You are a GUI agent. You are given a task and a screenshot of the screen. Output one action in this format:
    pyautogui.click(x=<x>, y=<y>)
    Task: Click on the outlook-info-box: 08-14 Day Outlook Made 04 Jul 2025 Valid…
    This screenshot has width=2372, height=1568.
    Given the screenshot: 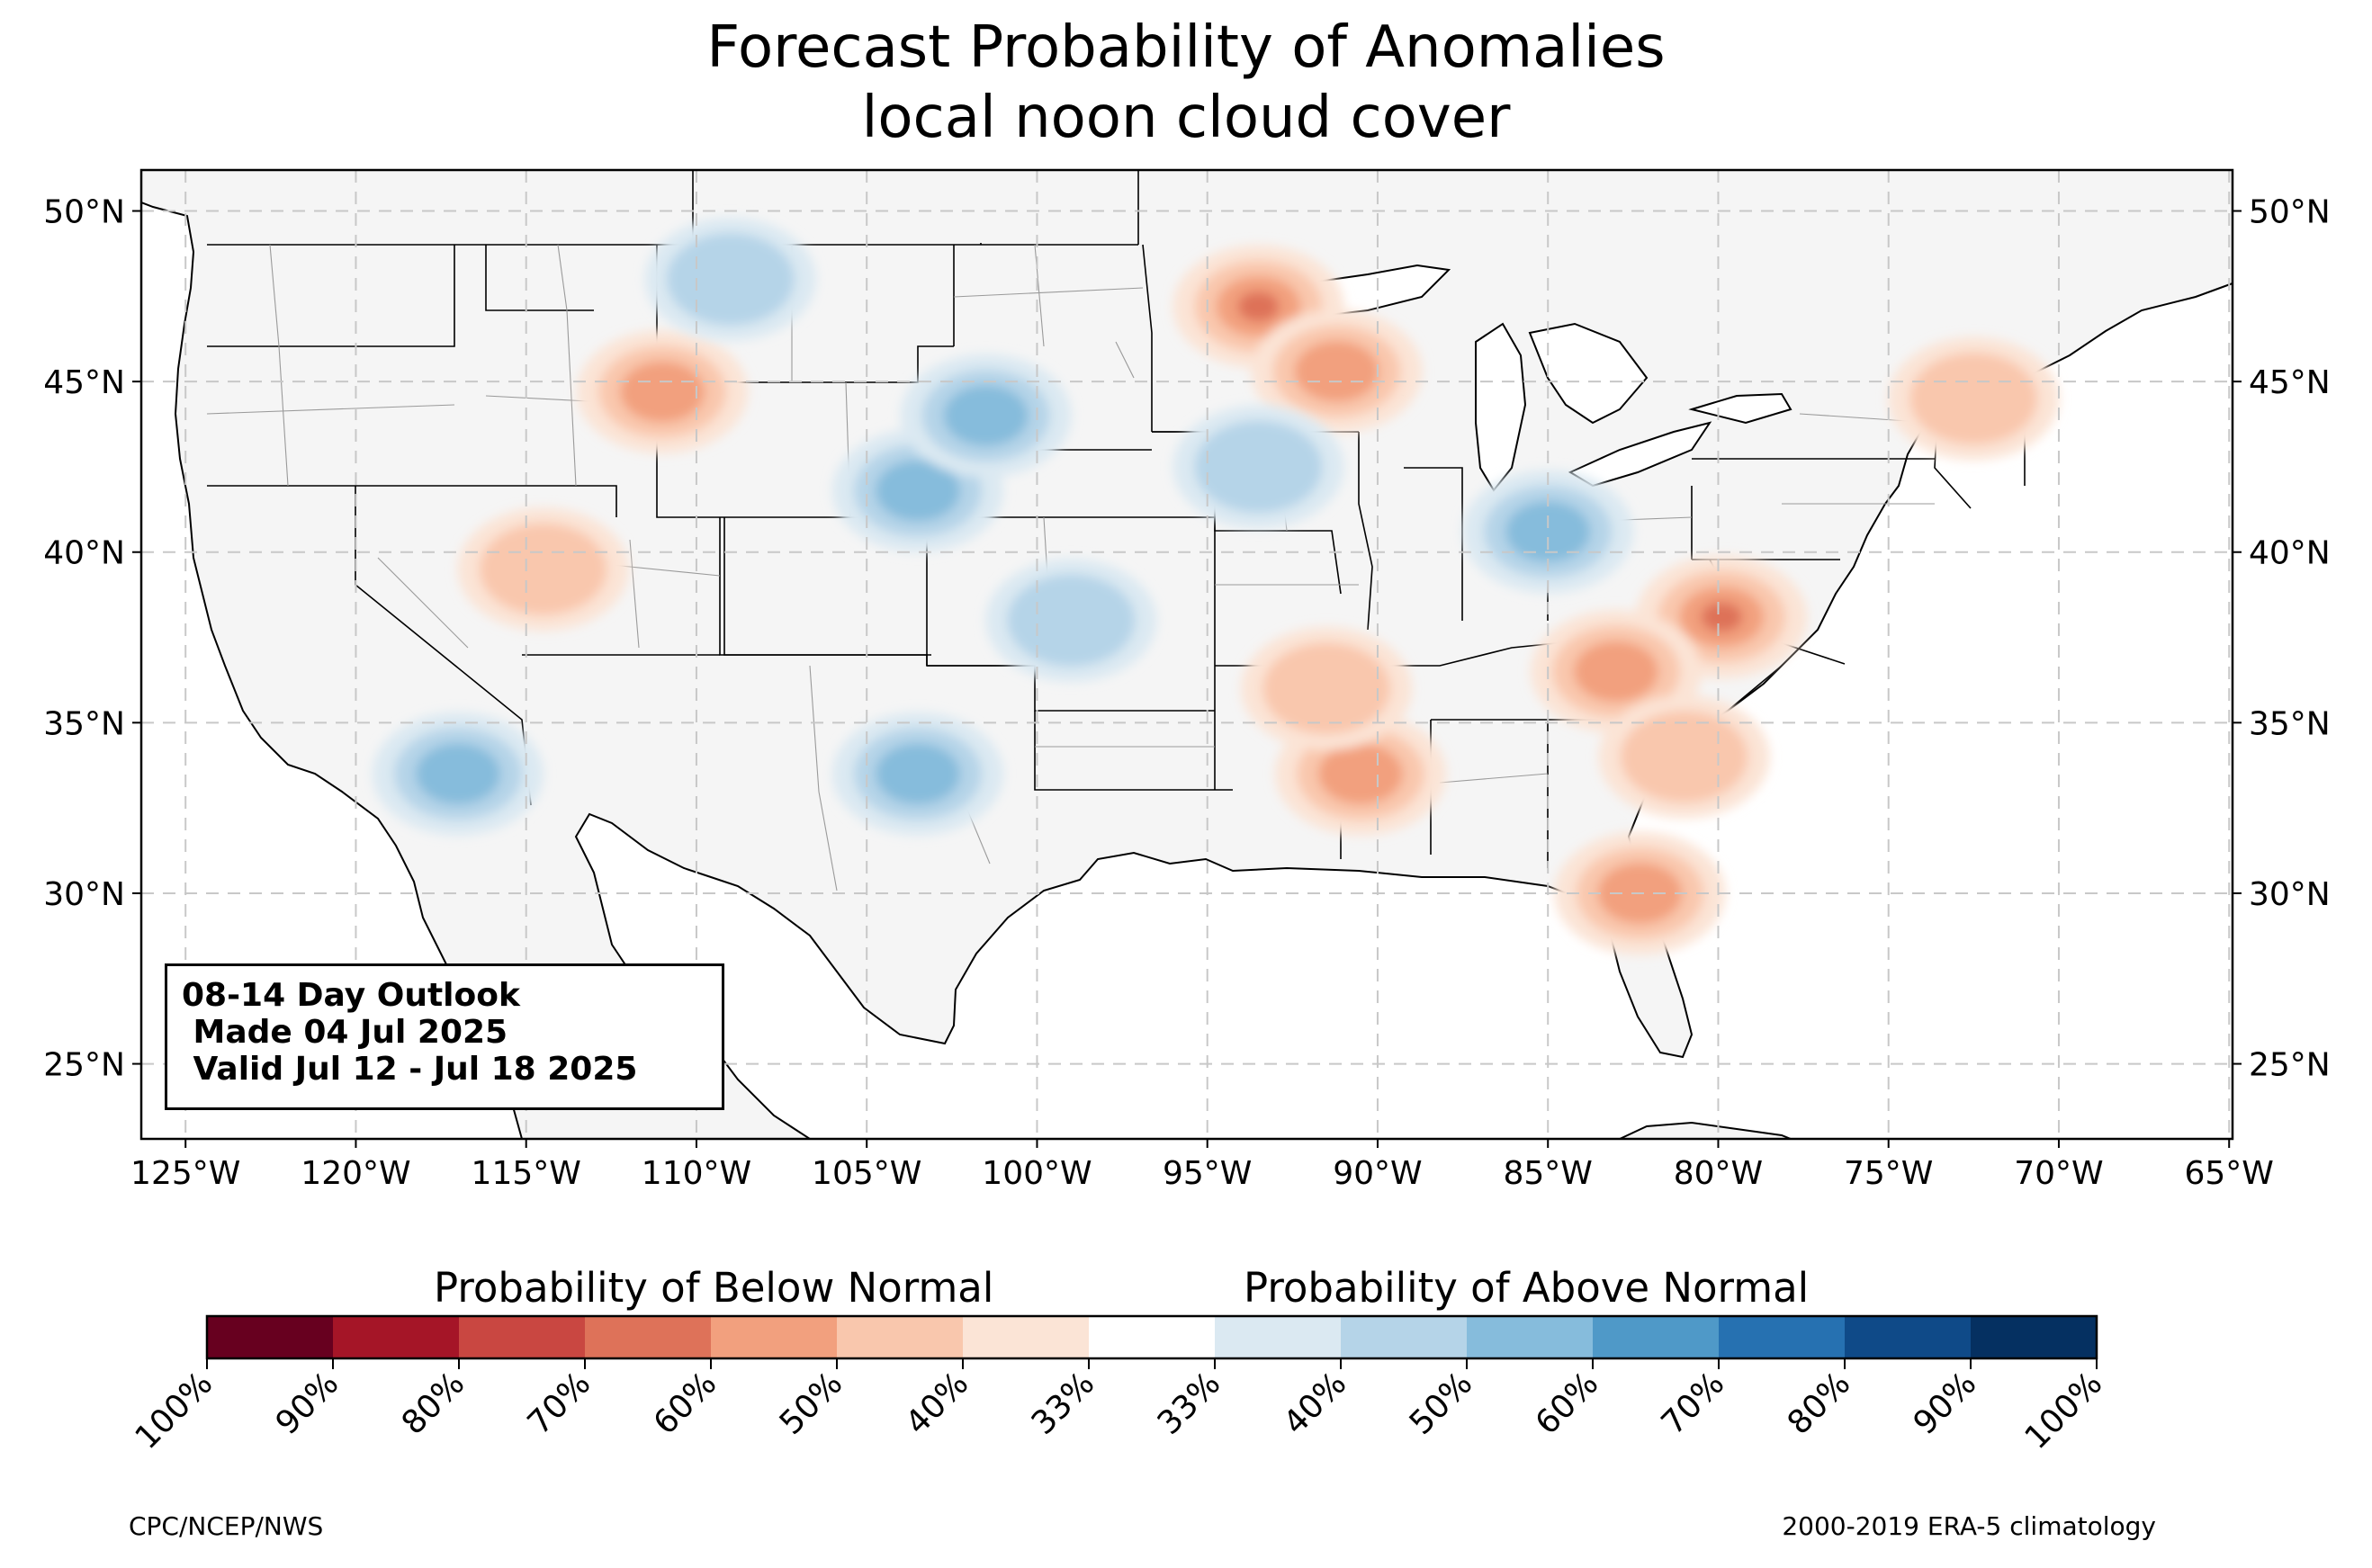 What is the action you would take?
    pyautogui.click(x=445, y=1036)
    